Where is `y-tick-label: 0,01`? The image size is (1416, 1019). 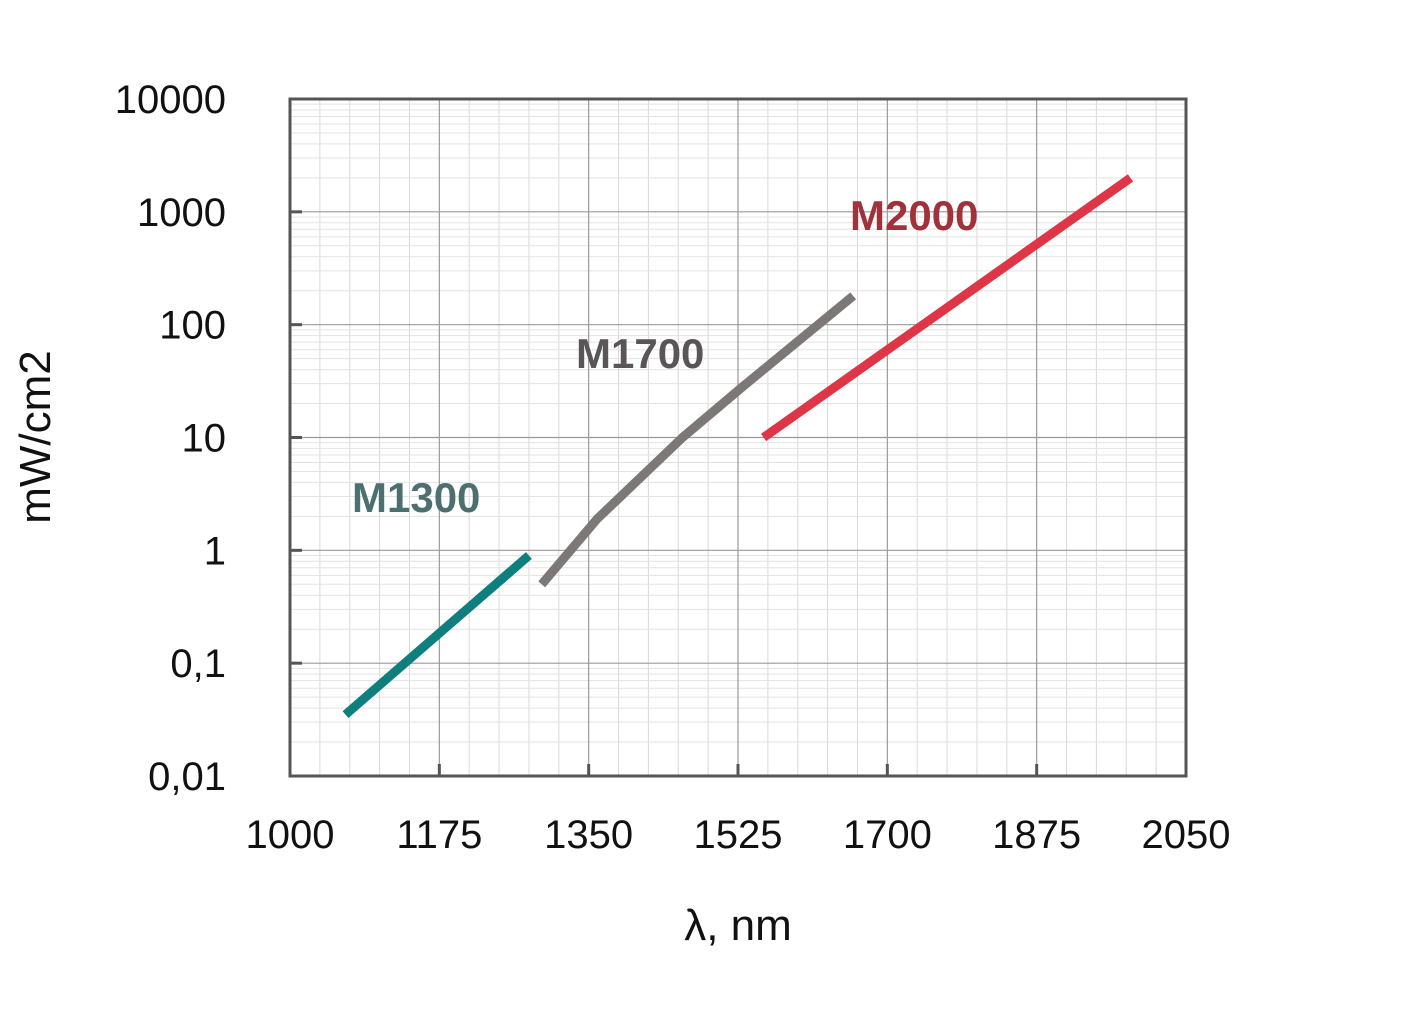 y-tick-label: 0,01 is located at coordinates (187, 777).